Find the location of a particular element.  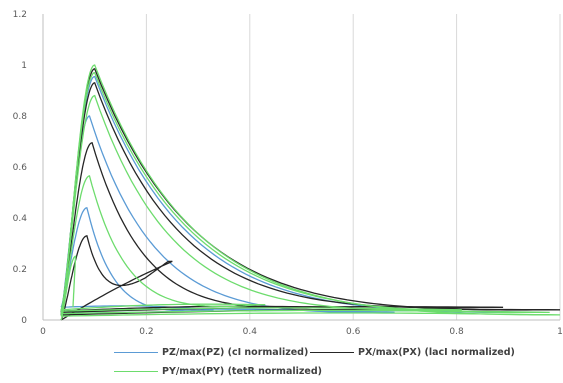

x-tick-label-2: 0.4 is located at coordinates (250, 332).